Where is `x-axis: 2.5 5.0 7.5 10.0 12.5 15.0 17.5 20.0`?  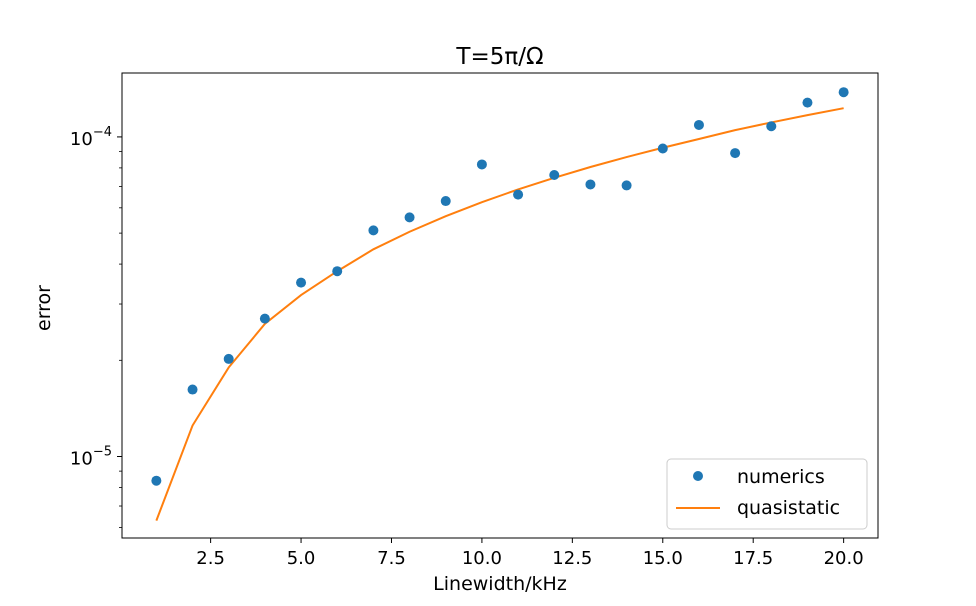
x-axis: 2.5 5.0 7.5 10.0 12.5 15.0 17.5 20.0 is located at coordinates (530, 553).